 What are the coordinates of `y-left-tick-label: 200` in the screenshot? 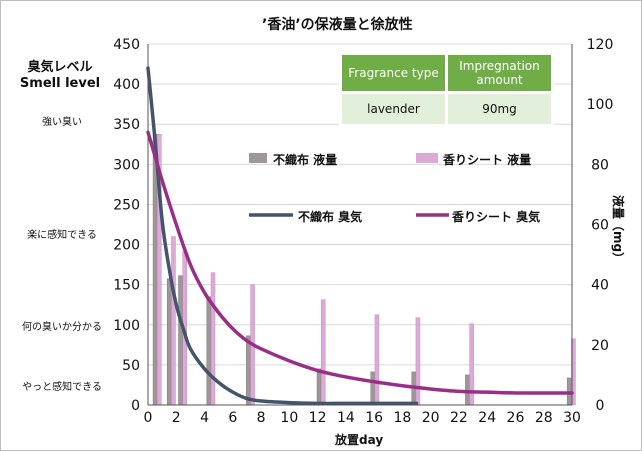 It's located at (126, 246).